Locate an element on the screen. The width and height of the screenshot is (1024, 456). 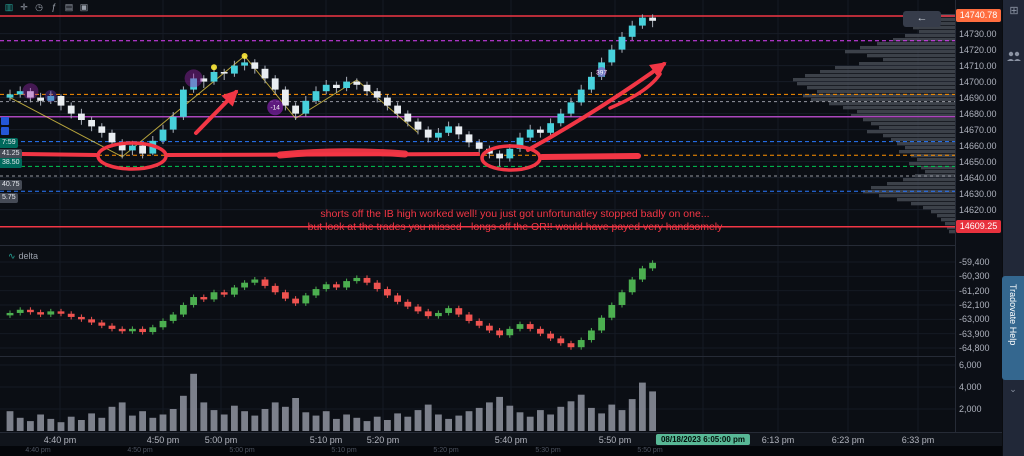
tradovate-help-tab: Tradovate Help is located at coordinates (1013, 328).